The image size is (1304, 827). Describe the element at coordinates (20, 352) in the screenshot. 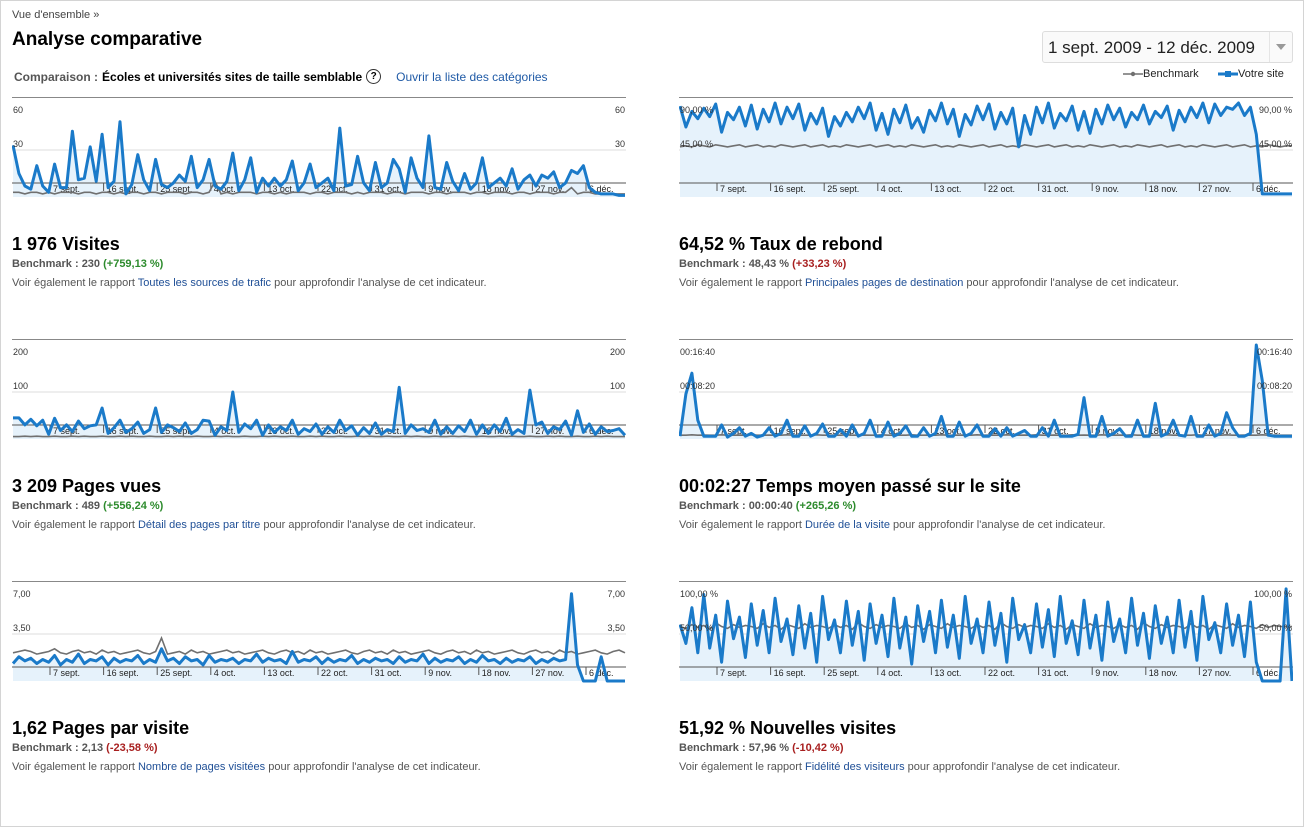

I see `y-tick-label-left: 200` at that location.